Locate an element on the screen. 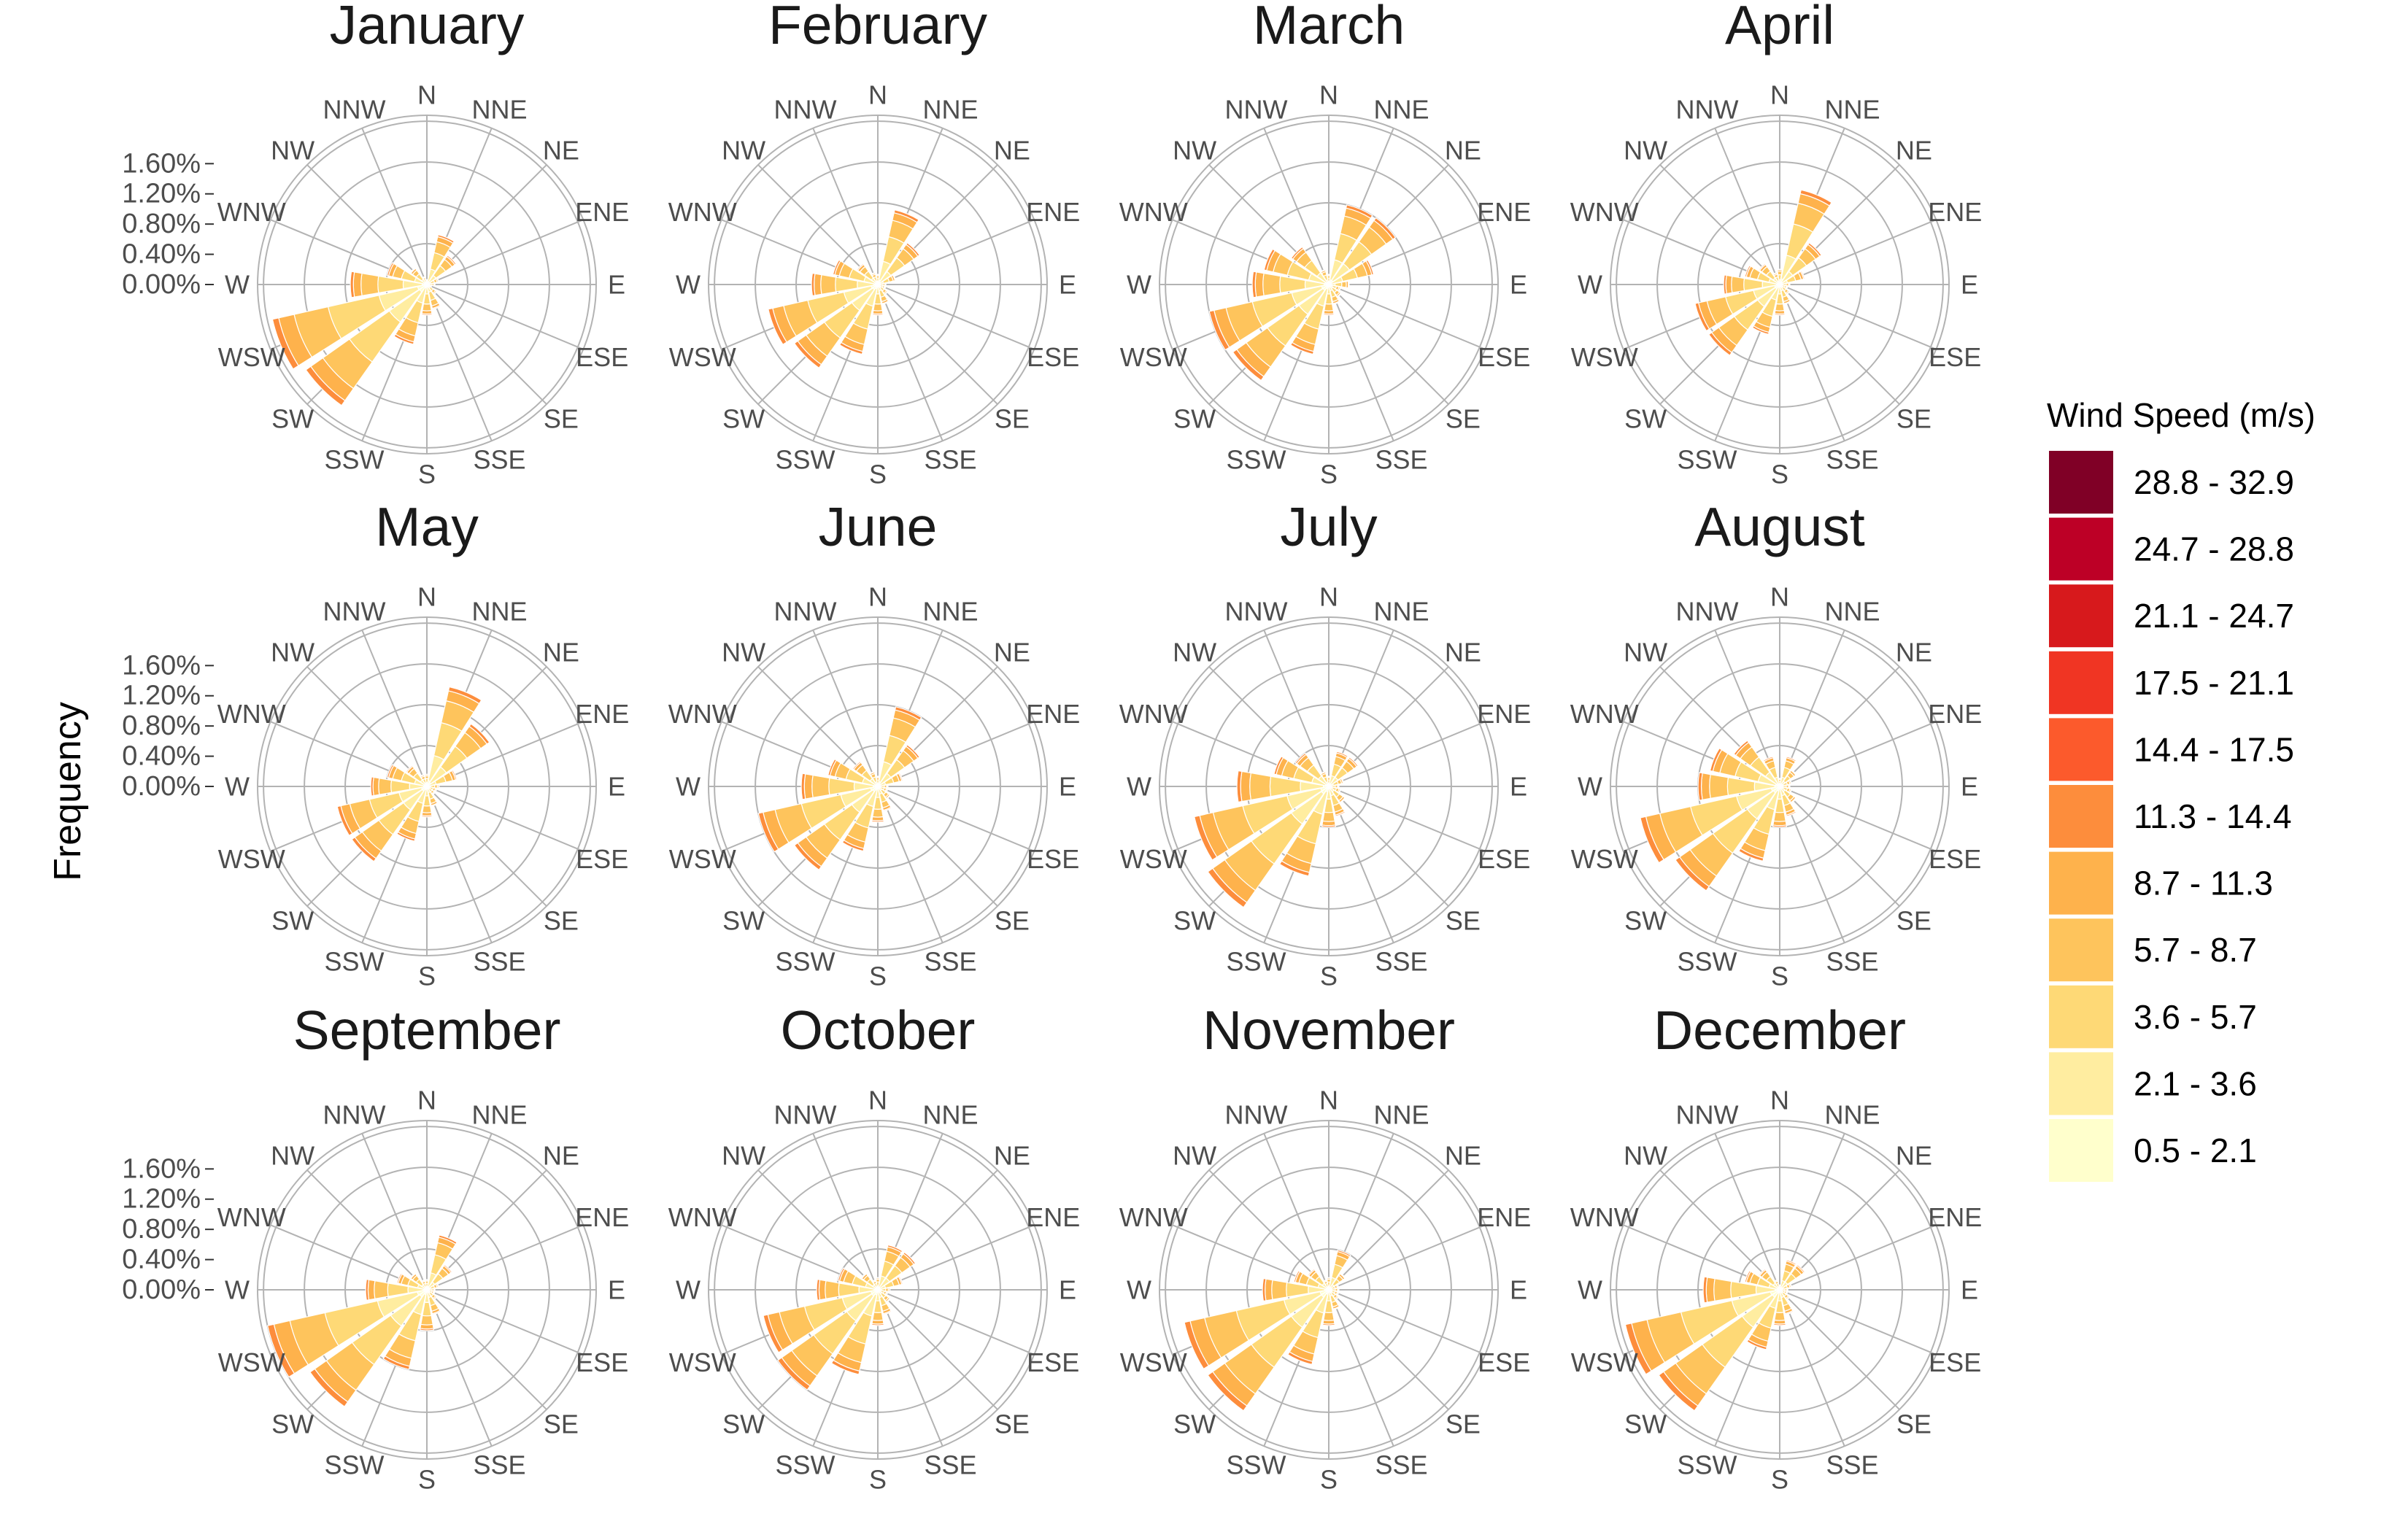  legend-label: 14.4 - 17.5 is located at coordinates (2214, 749).